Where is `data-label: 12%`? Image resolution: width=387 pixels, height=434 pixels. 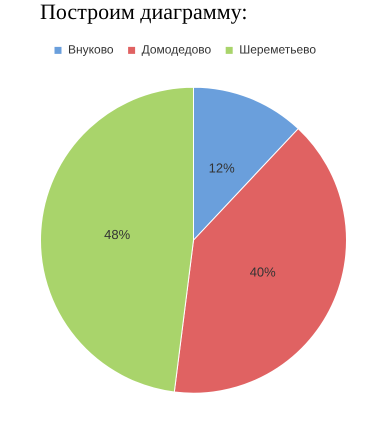
data-label: 12% is located at coordinates (222, 168).